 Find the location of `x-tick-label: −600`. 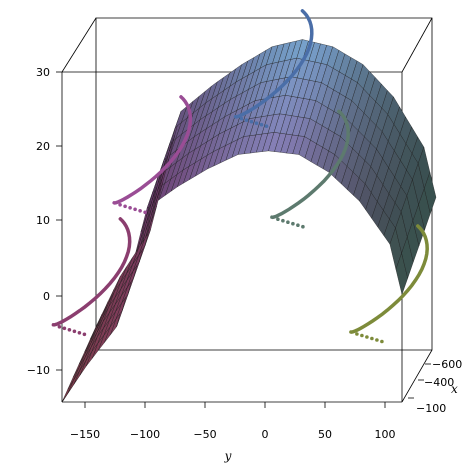

x-tick-label: −600 is located at coordinates (447, 364).